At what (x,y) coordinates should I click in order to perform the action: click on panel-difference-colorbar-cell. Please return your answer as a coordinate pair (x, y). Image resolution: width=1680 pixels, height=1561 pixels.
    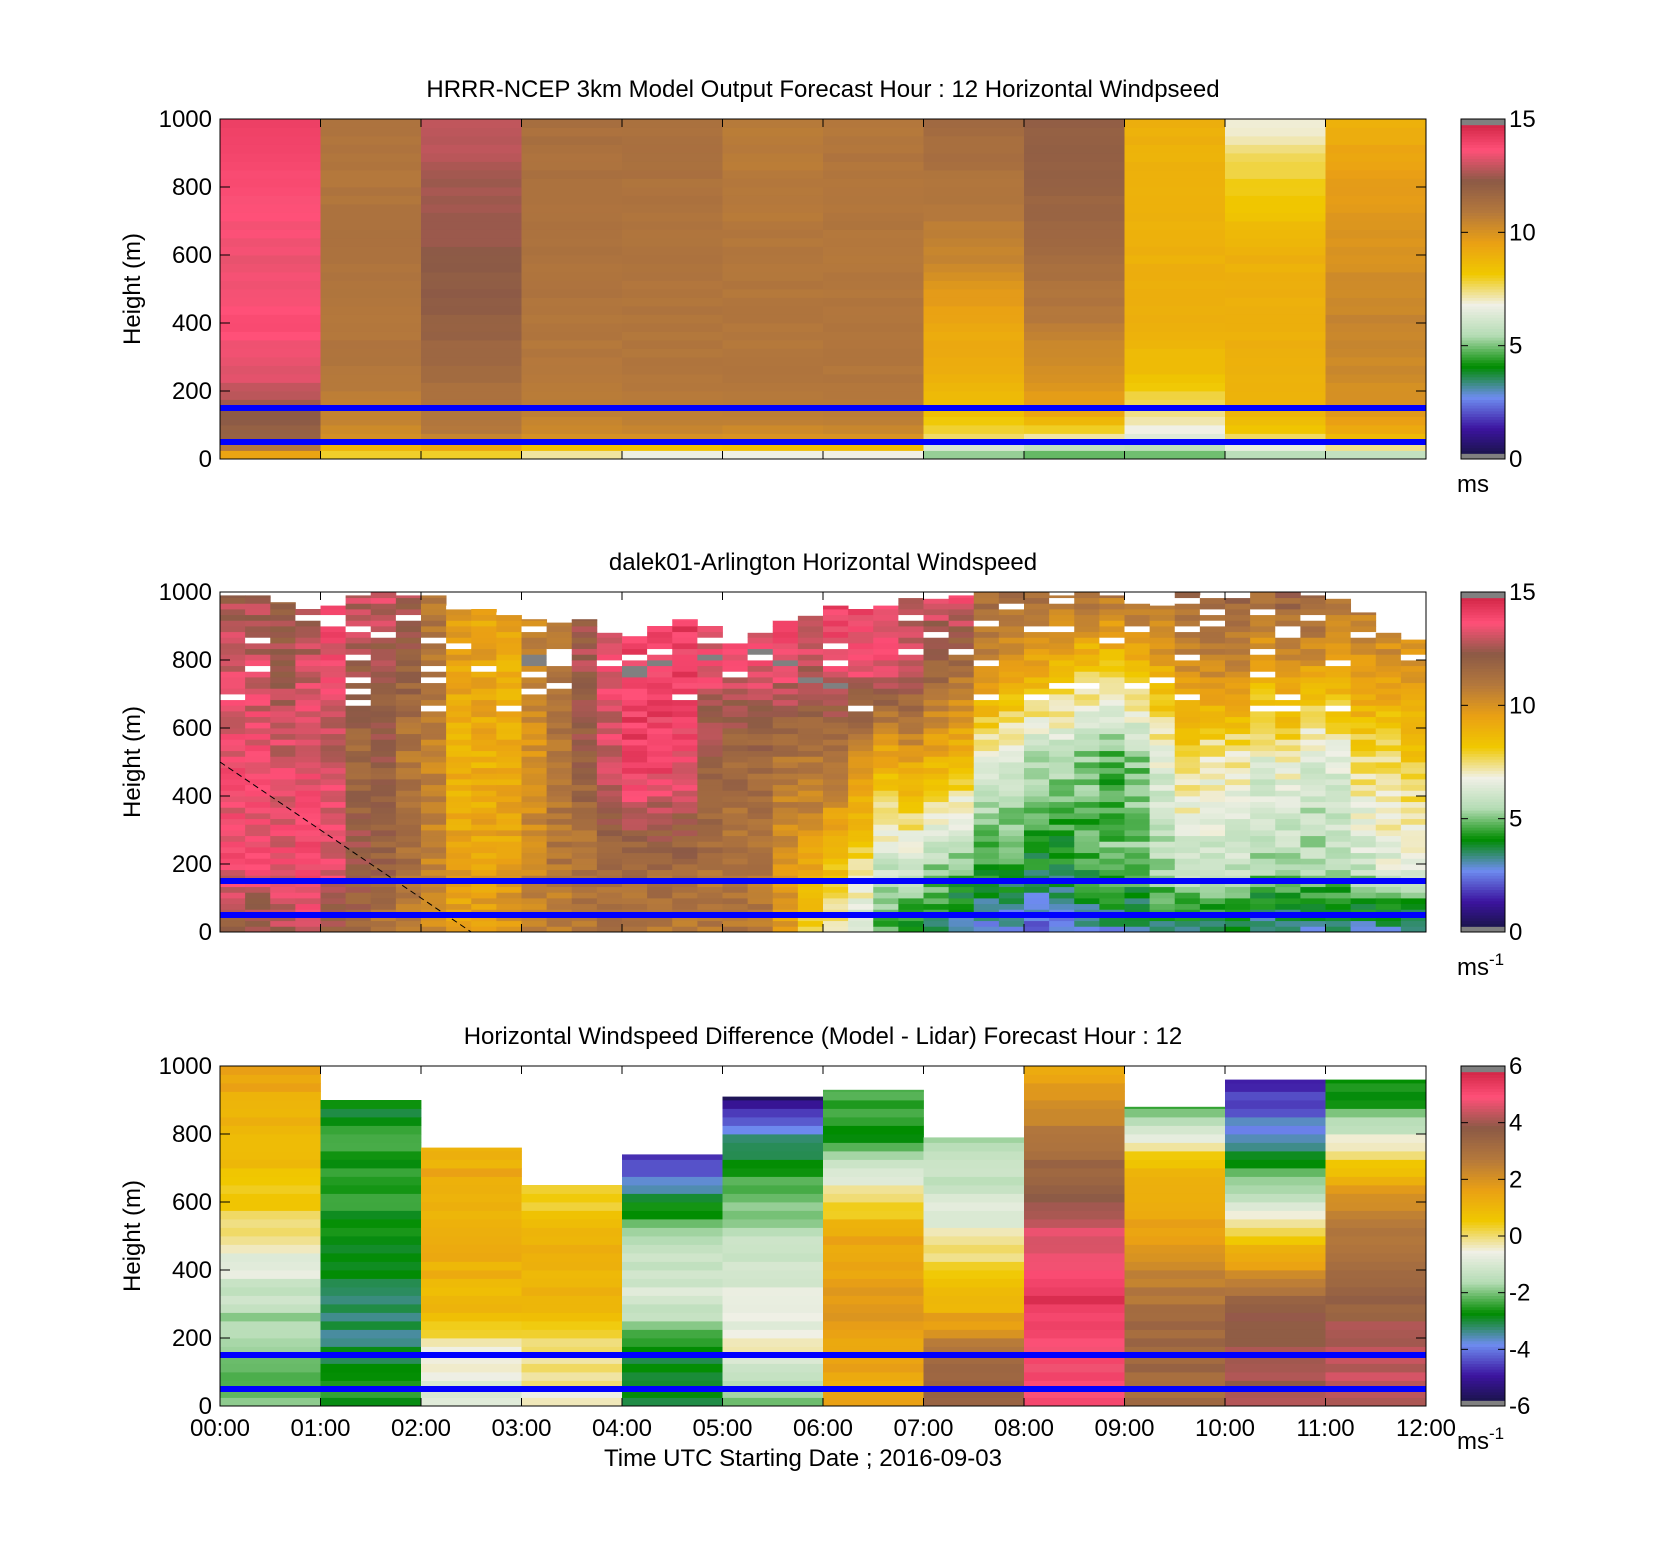
    Looking at the image, I should click on (1483, 1351).